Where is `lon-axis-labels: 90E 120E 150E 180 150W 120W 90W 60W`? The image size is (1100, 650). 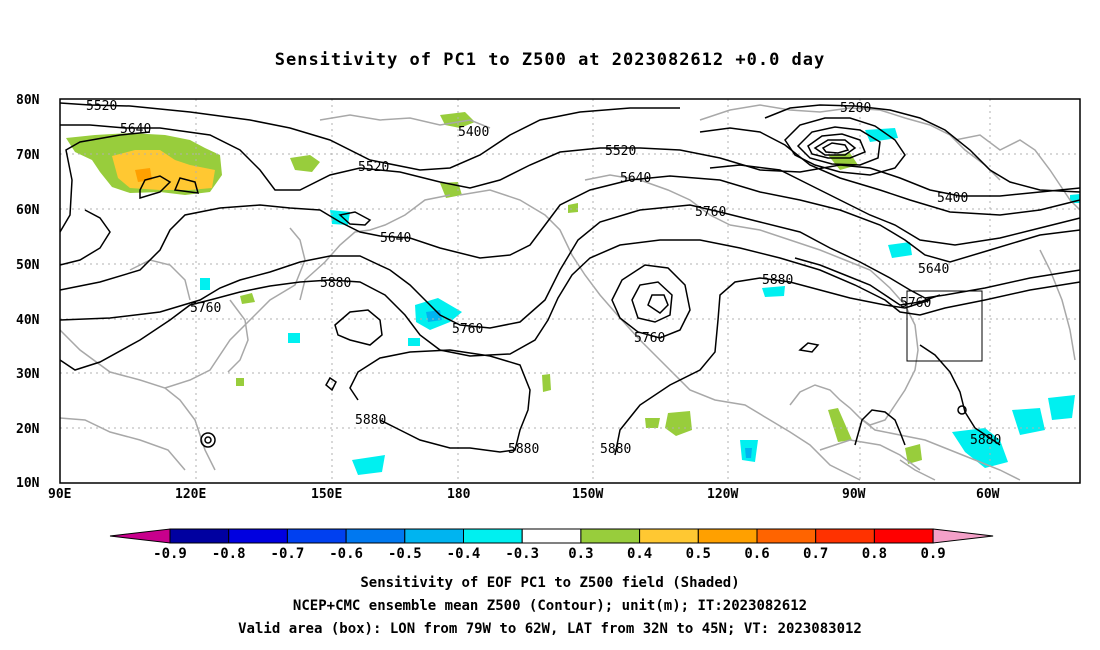
lon-axis-labels: 90E 120E 150E 180 150W 120W 90W 60W is located at coordinates (524, 494).